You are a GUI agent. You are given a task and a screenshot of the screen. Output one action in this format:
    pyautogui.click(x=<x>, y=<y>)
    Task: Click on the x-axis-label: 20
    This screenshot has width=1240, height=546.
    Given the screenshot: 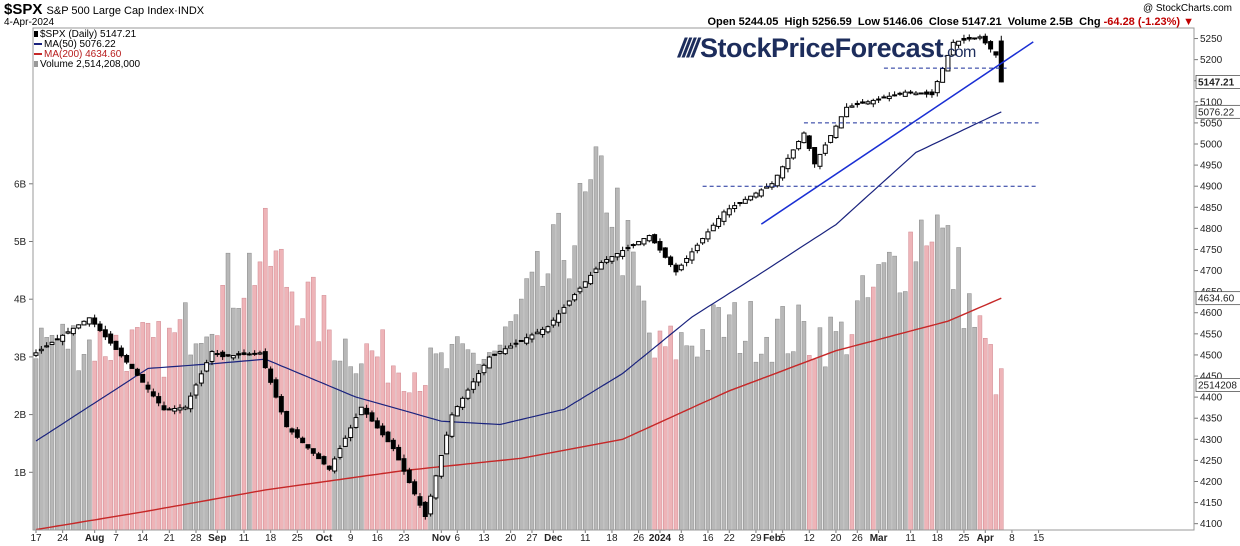 What is the action you would take?
    pyautogui.click(x=836, y=538)
    